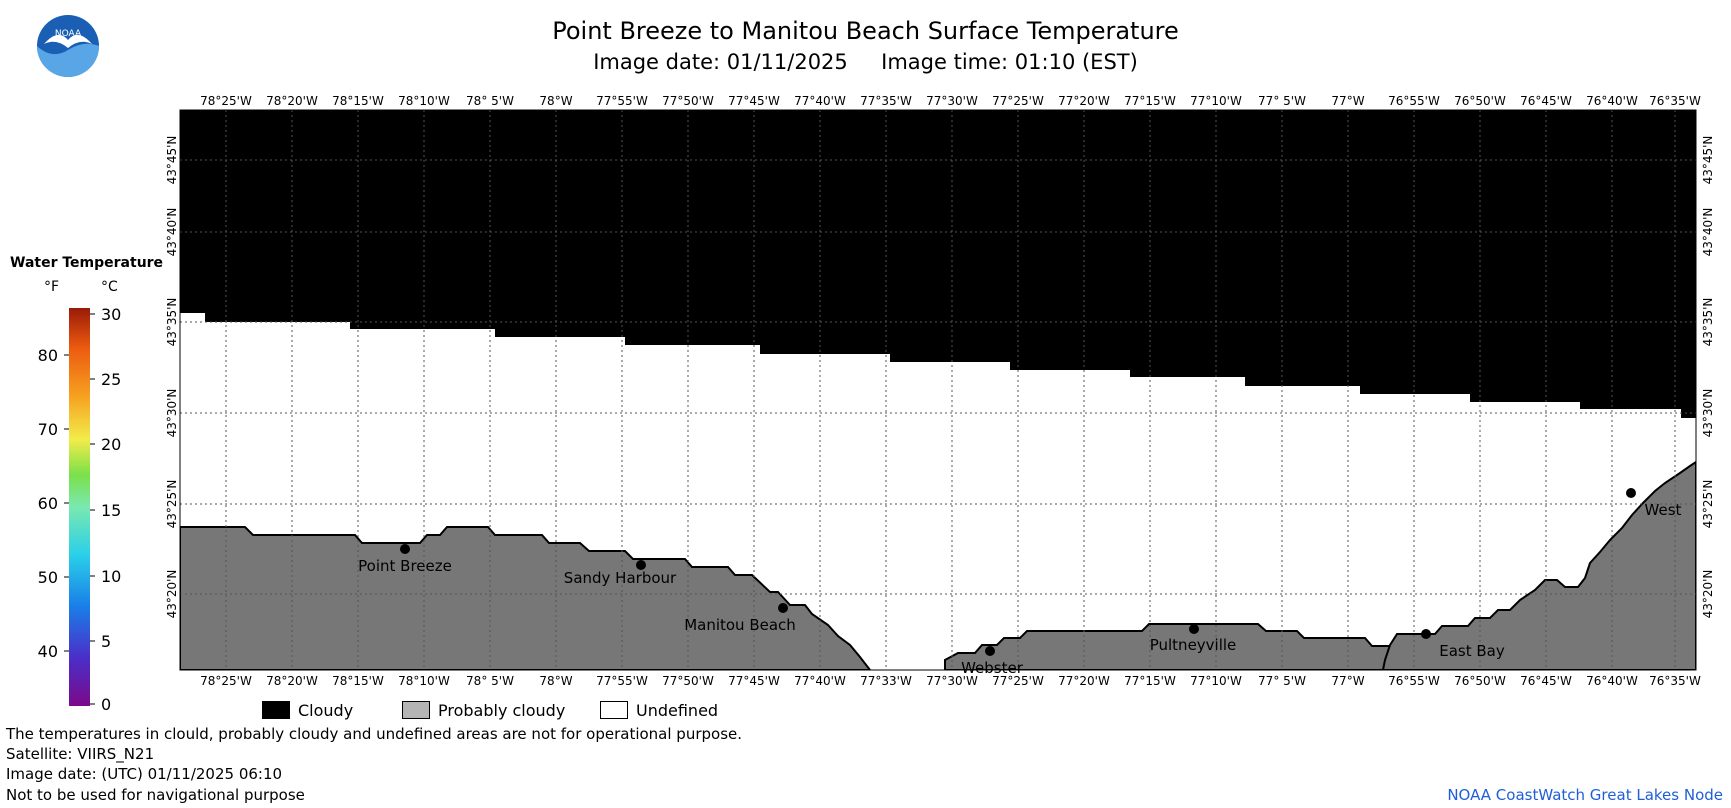 The height and width of the screenshot is (808, 1731). What do you see at coordinates (677, 710) in the screenshot?
I see `undefined-label: Undefined` at bounding box center [677, 710].